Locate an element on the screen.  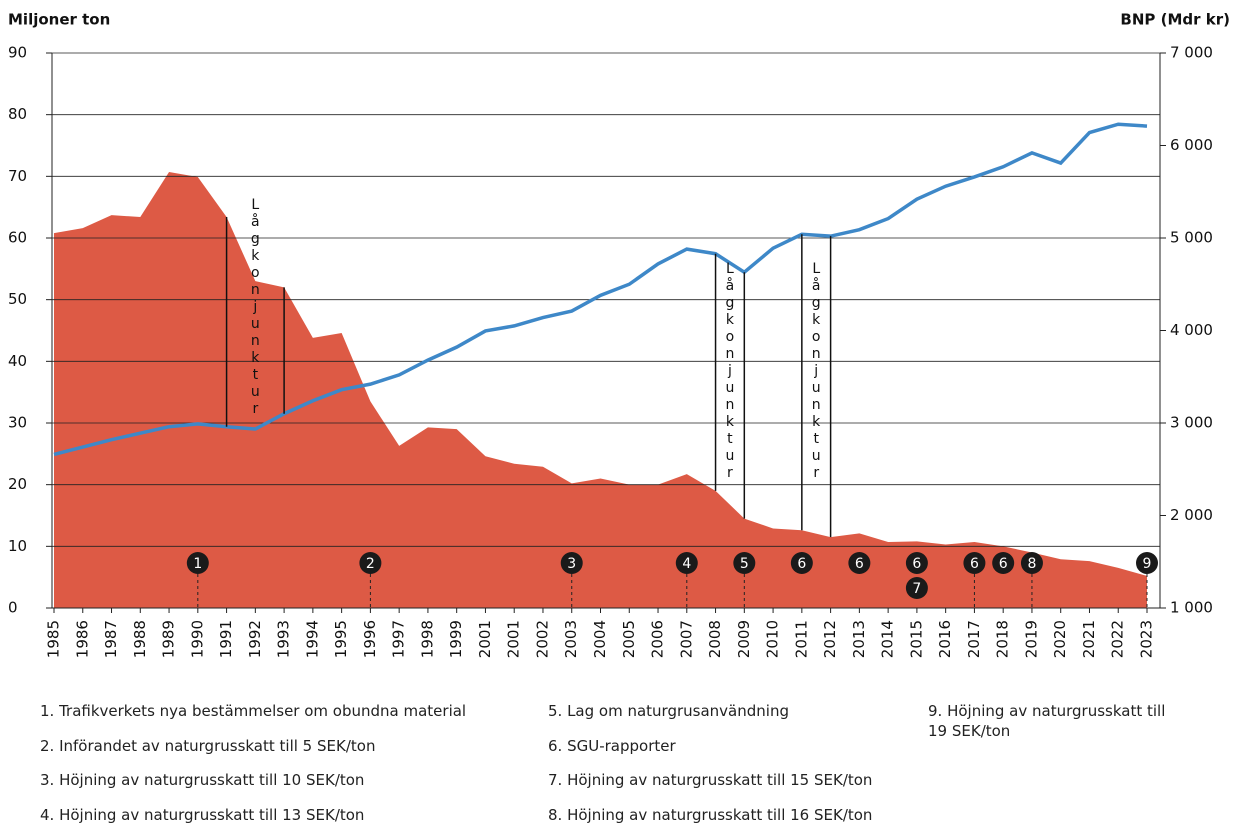
x-tick-label: 1990 is located at coordinates (197, 639).